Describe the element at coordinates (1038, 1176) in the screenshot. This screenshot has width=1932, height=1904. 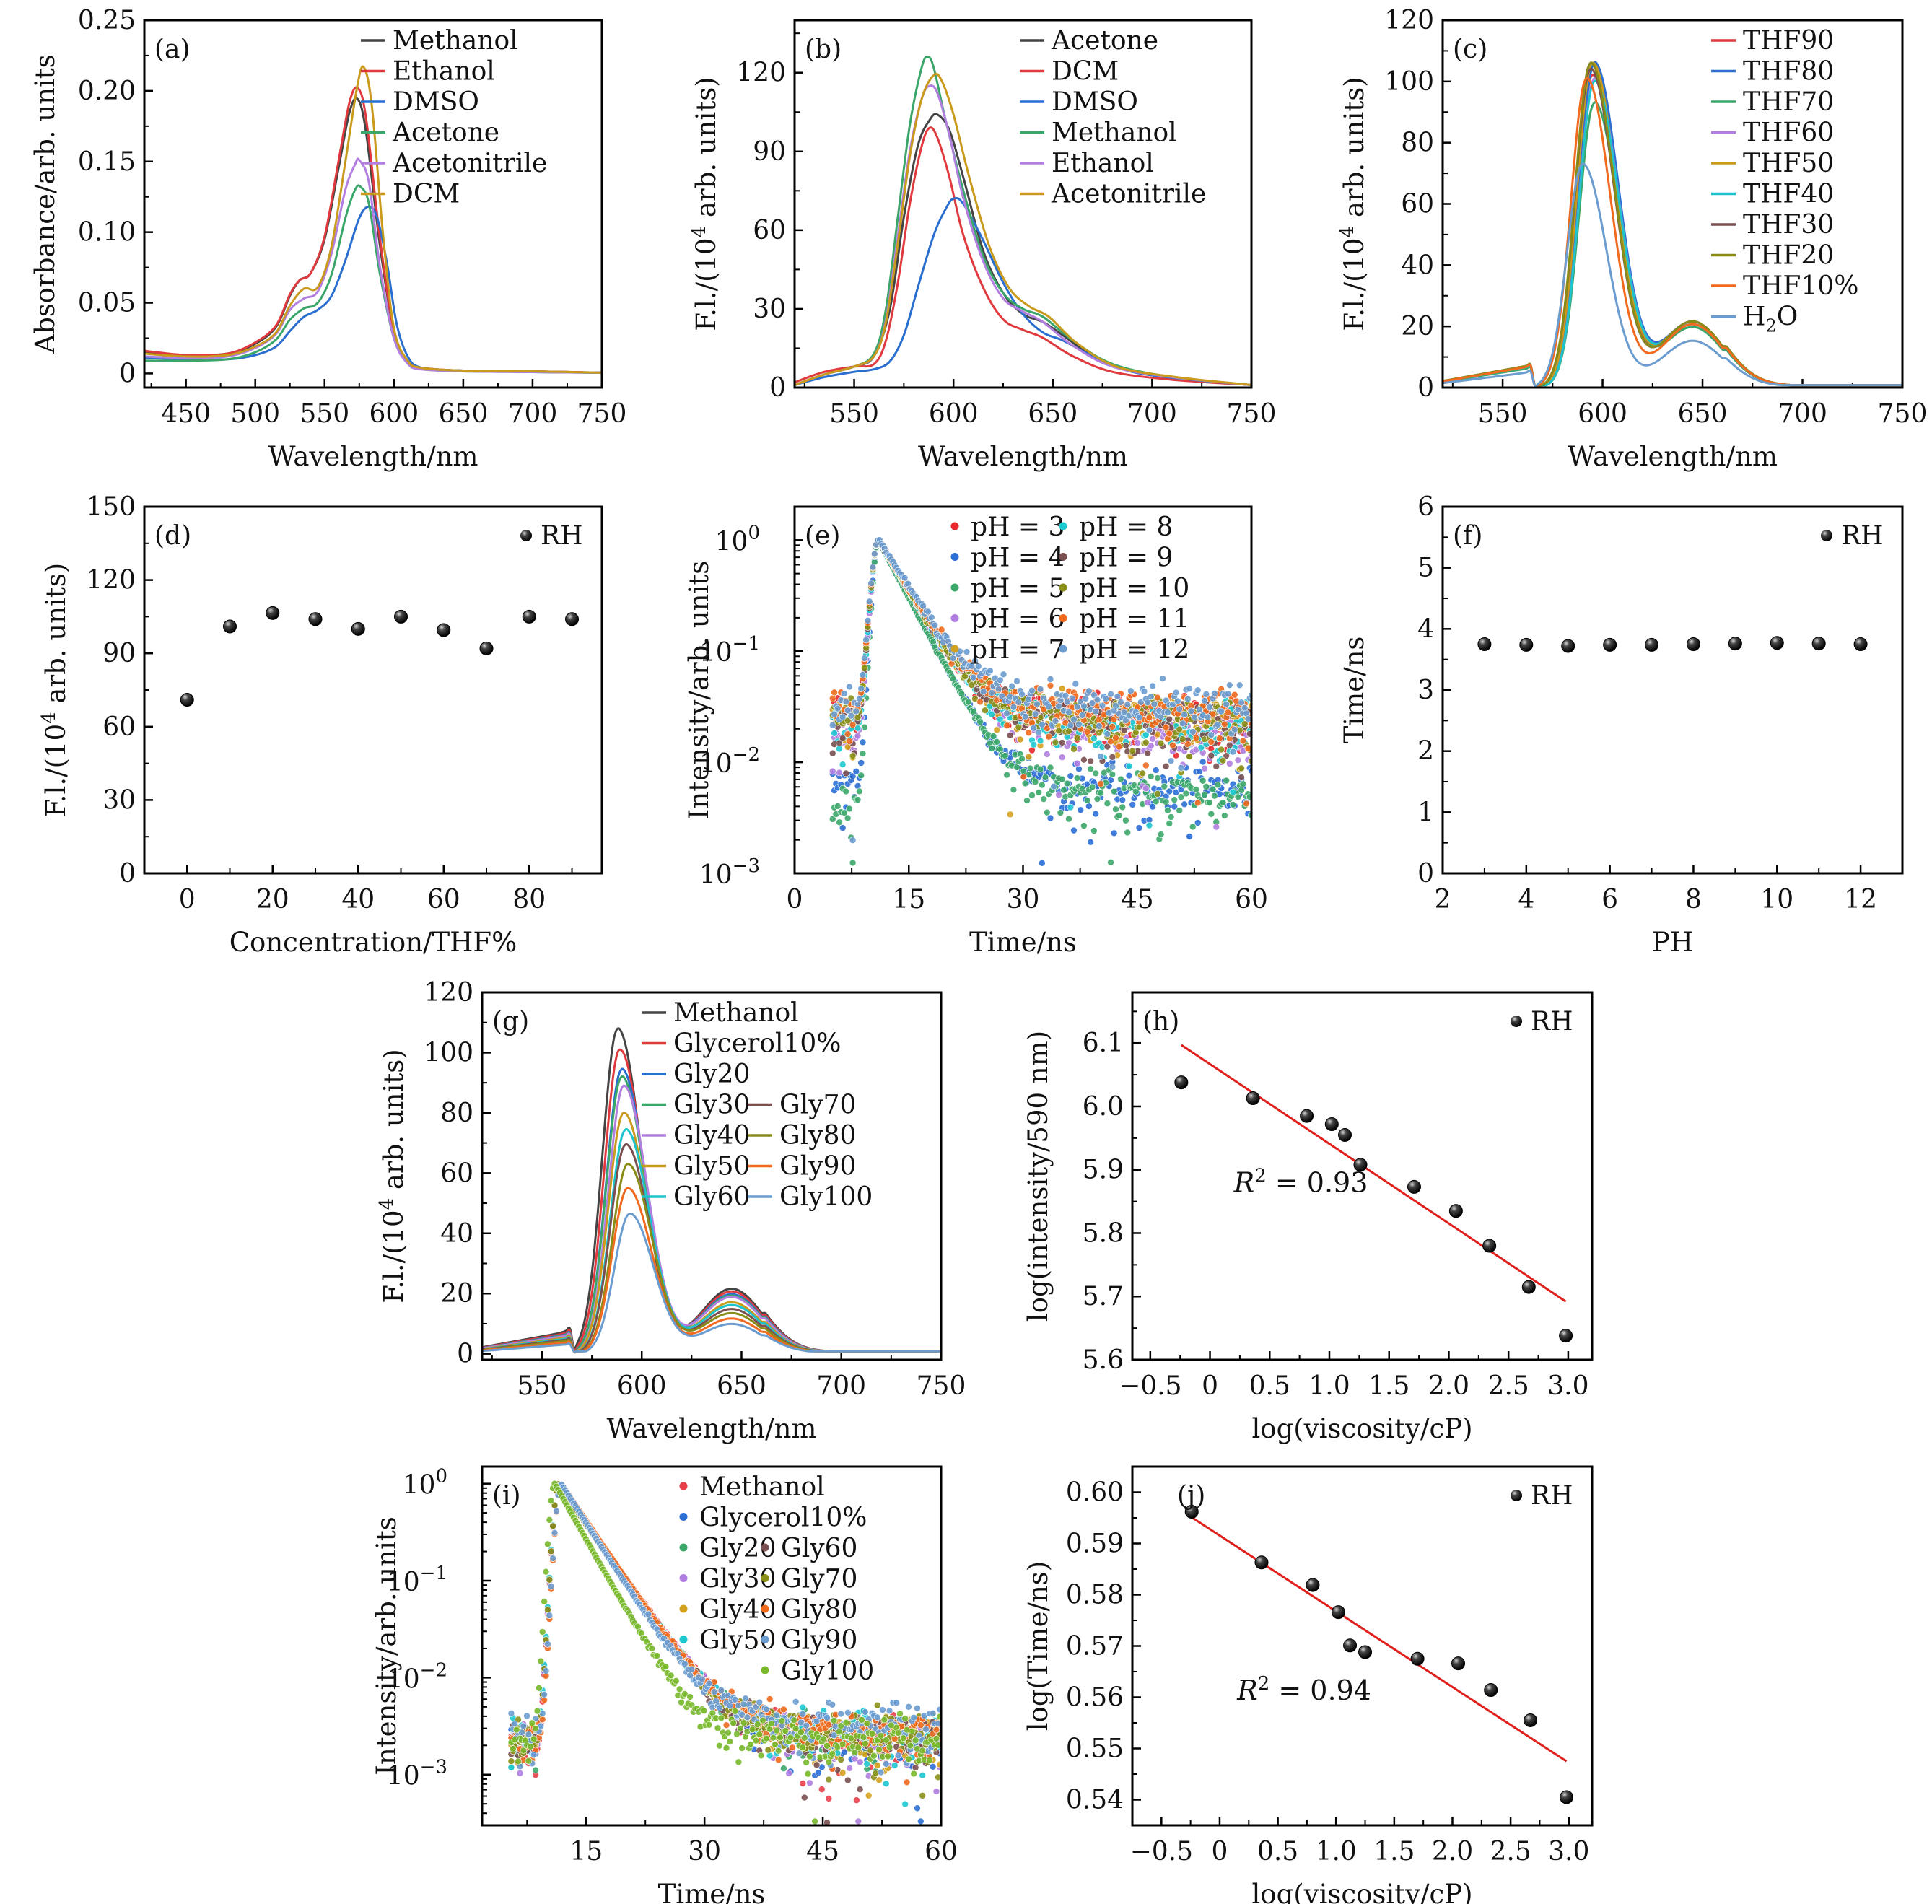
I see `y-axis-title: log(intensity/590 nm)` at that location.